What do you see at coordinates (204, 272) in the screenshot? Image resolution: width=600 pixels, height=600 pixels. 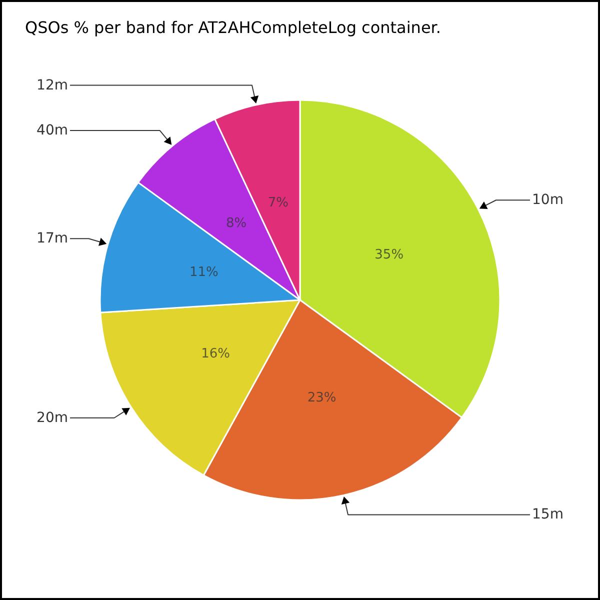 I see `data-label: 11%` at bounding box center [204, 272].